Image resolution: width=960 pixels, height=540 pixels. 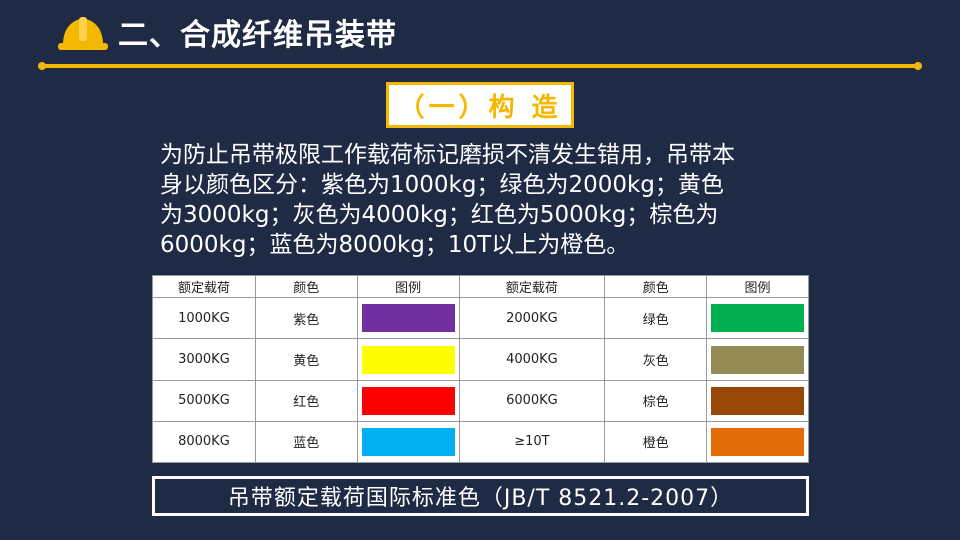 I want to click on color-name-cell: 橙色, so click(x=656, y=442).